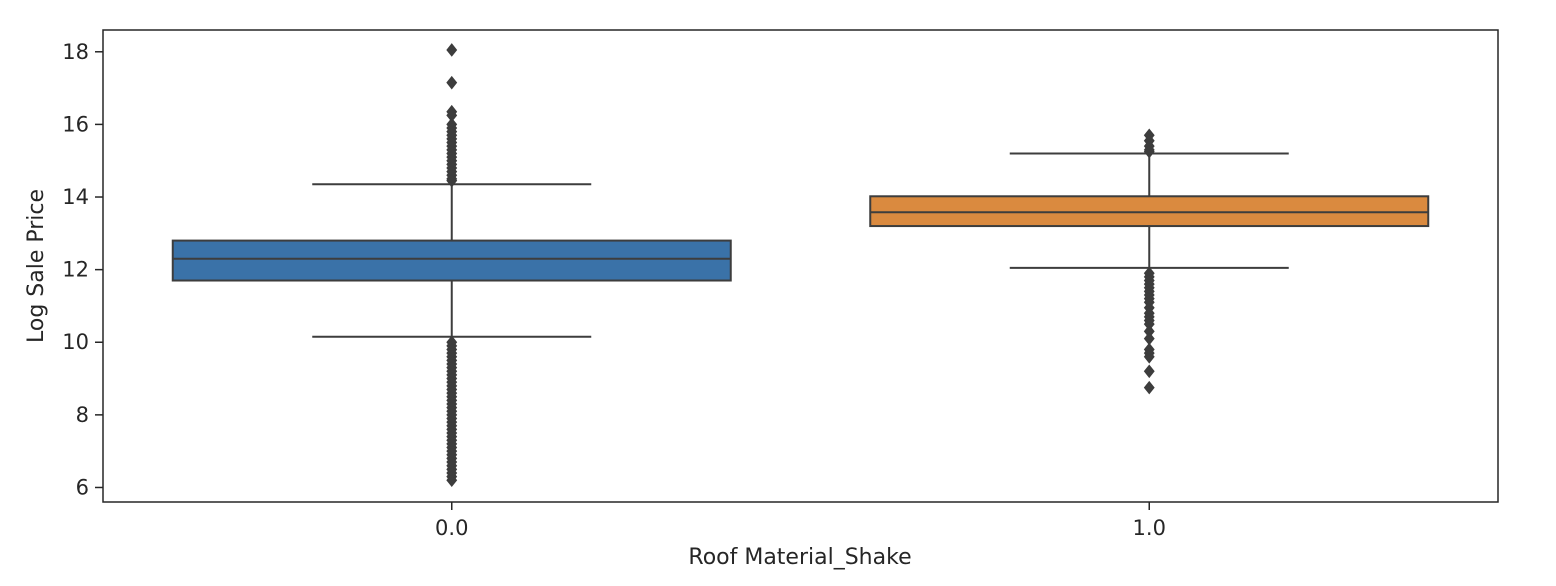  Describe the element at coordinates (75, 270) in the screenshot. I see `y-tick-label: 12` at that location.